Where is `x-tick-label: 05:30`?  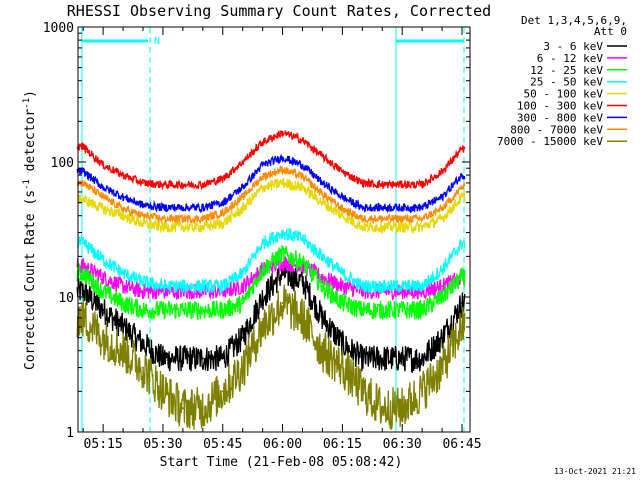 x-tick-label: 05:30 is located at coordinates (162, 444).